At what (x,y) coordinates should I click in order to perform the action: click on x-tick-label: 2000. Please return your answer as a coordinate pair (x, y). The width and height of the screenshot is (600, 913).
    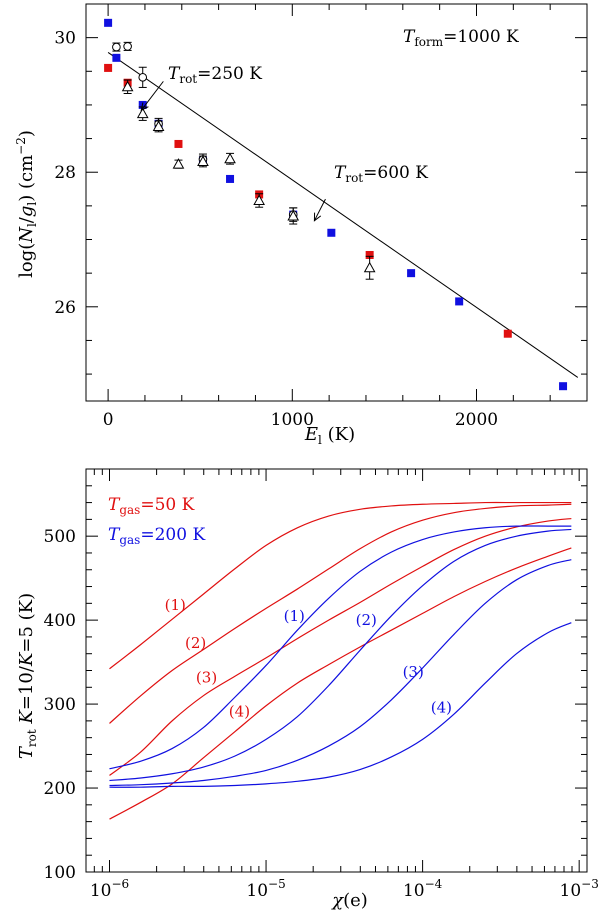
    Looking at the image, I should click on (476, 420).